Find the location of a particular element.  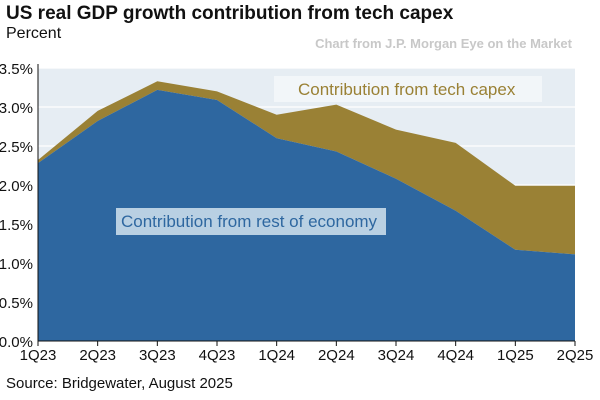

legend-tech-capex: Contribution from tech capex is located at coordinates (407, 89).